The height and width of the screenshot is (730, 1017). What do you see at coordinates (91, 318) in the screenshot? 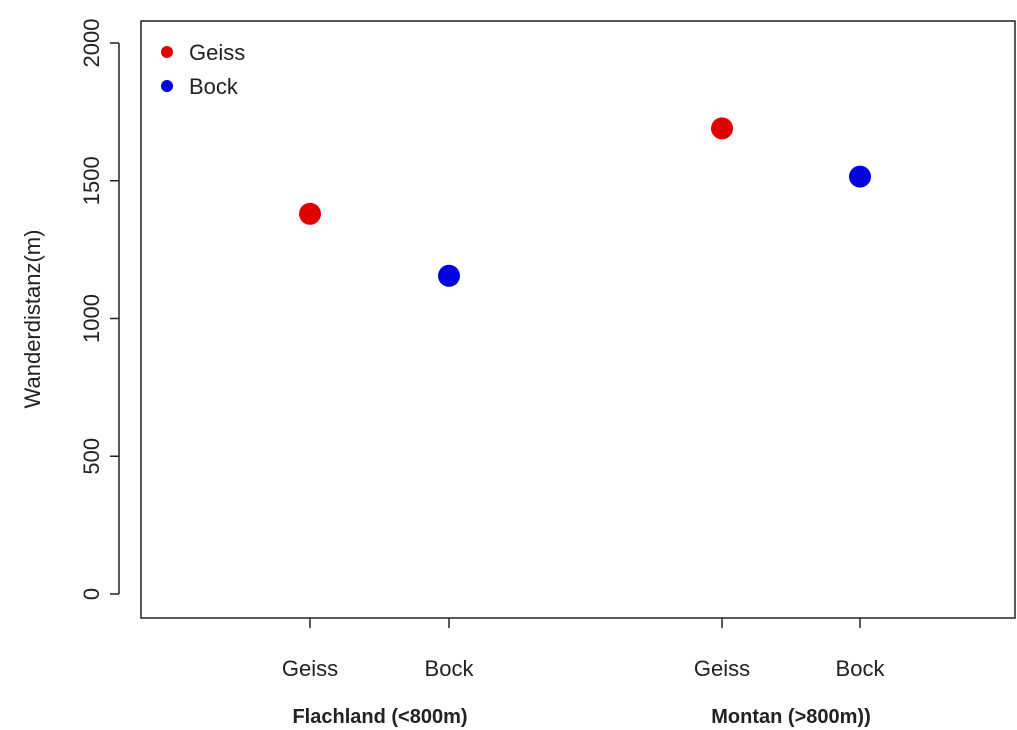
I see `y-tick-label: 1000` at bounding box center [91, 318].